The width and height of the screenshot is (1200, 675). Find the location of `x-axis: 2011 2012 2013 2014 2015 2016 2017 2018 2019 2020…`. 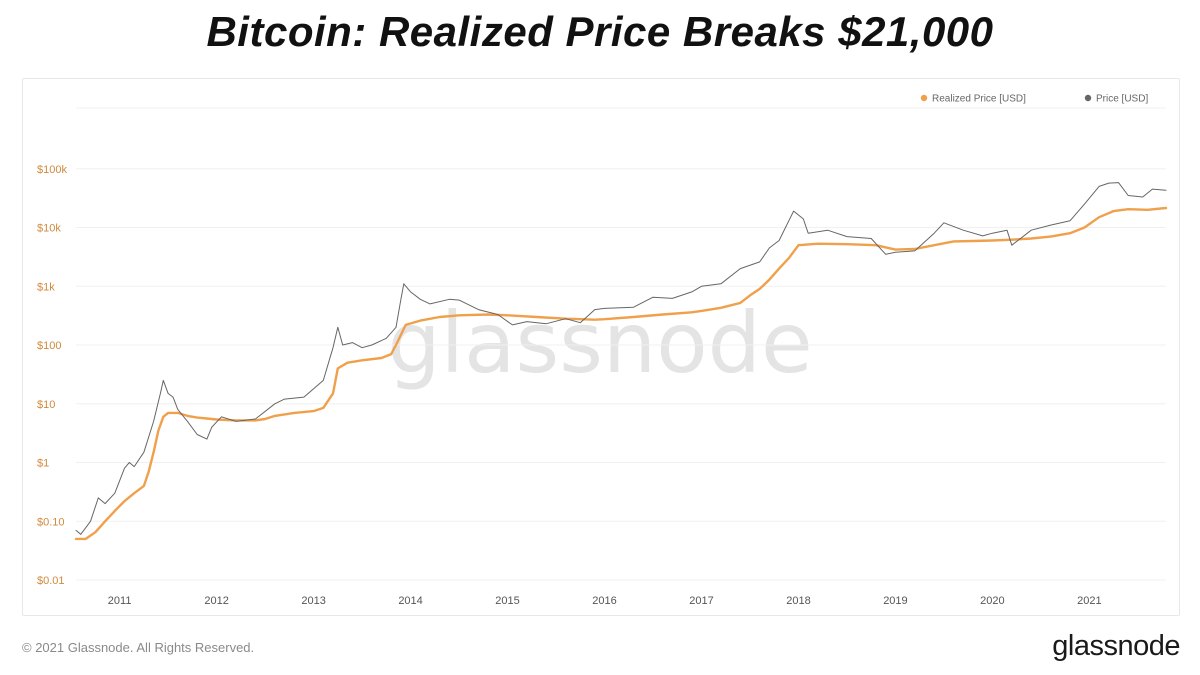

x-axis: 2011 2012 2013 2014 2015 2016 2017 2018 2019 2020… is located at coordinates (605, 601).